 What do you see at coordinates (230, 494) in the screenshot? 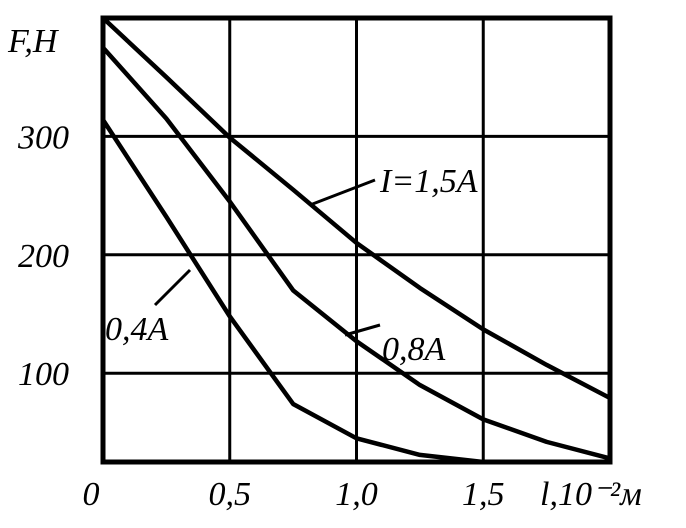
I see `x-tick-label: 0,5` at bounding box center [230, 494].